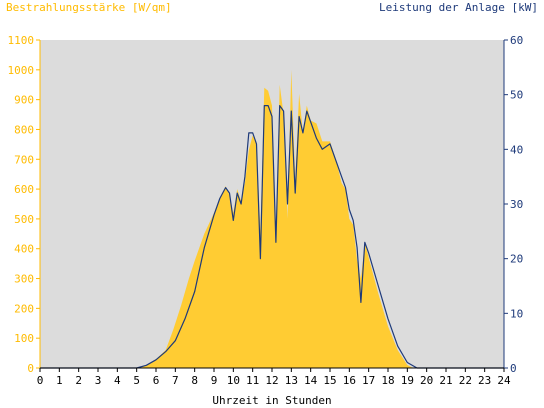 The image size is (544, 408). Describe the element at coordinates (24, 308) in the screenshot. I see `left-tick-label: 200` at that location.